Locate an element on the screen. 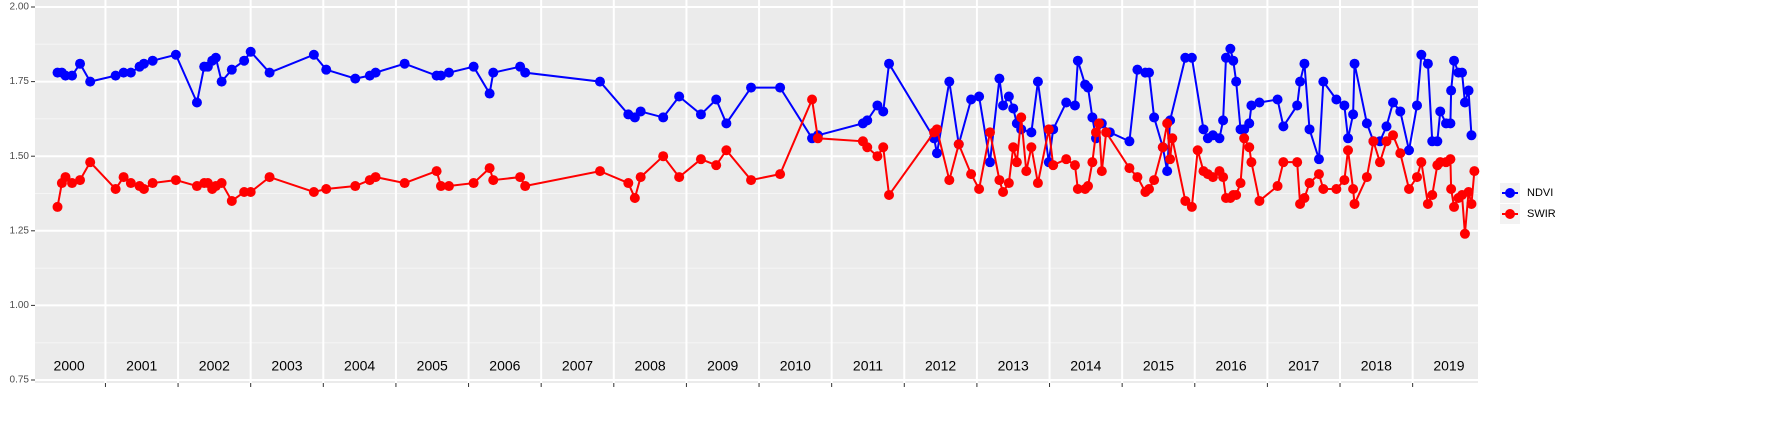 The image size is (1773, 442). year-label: 2000 is located at coordinates (69, 366).